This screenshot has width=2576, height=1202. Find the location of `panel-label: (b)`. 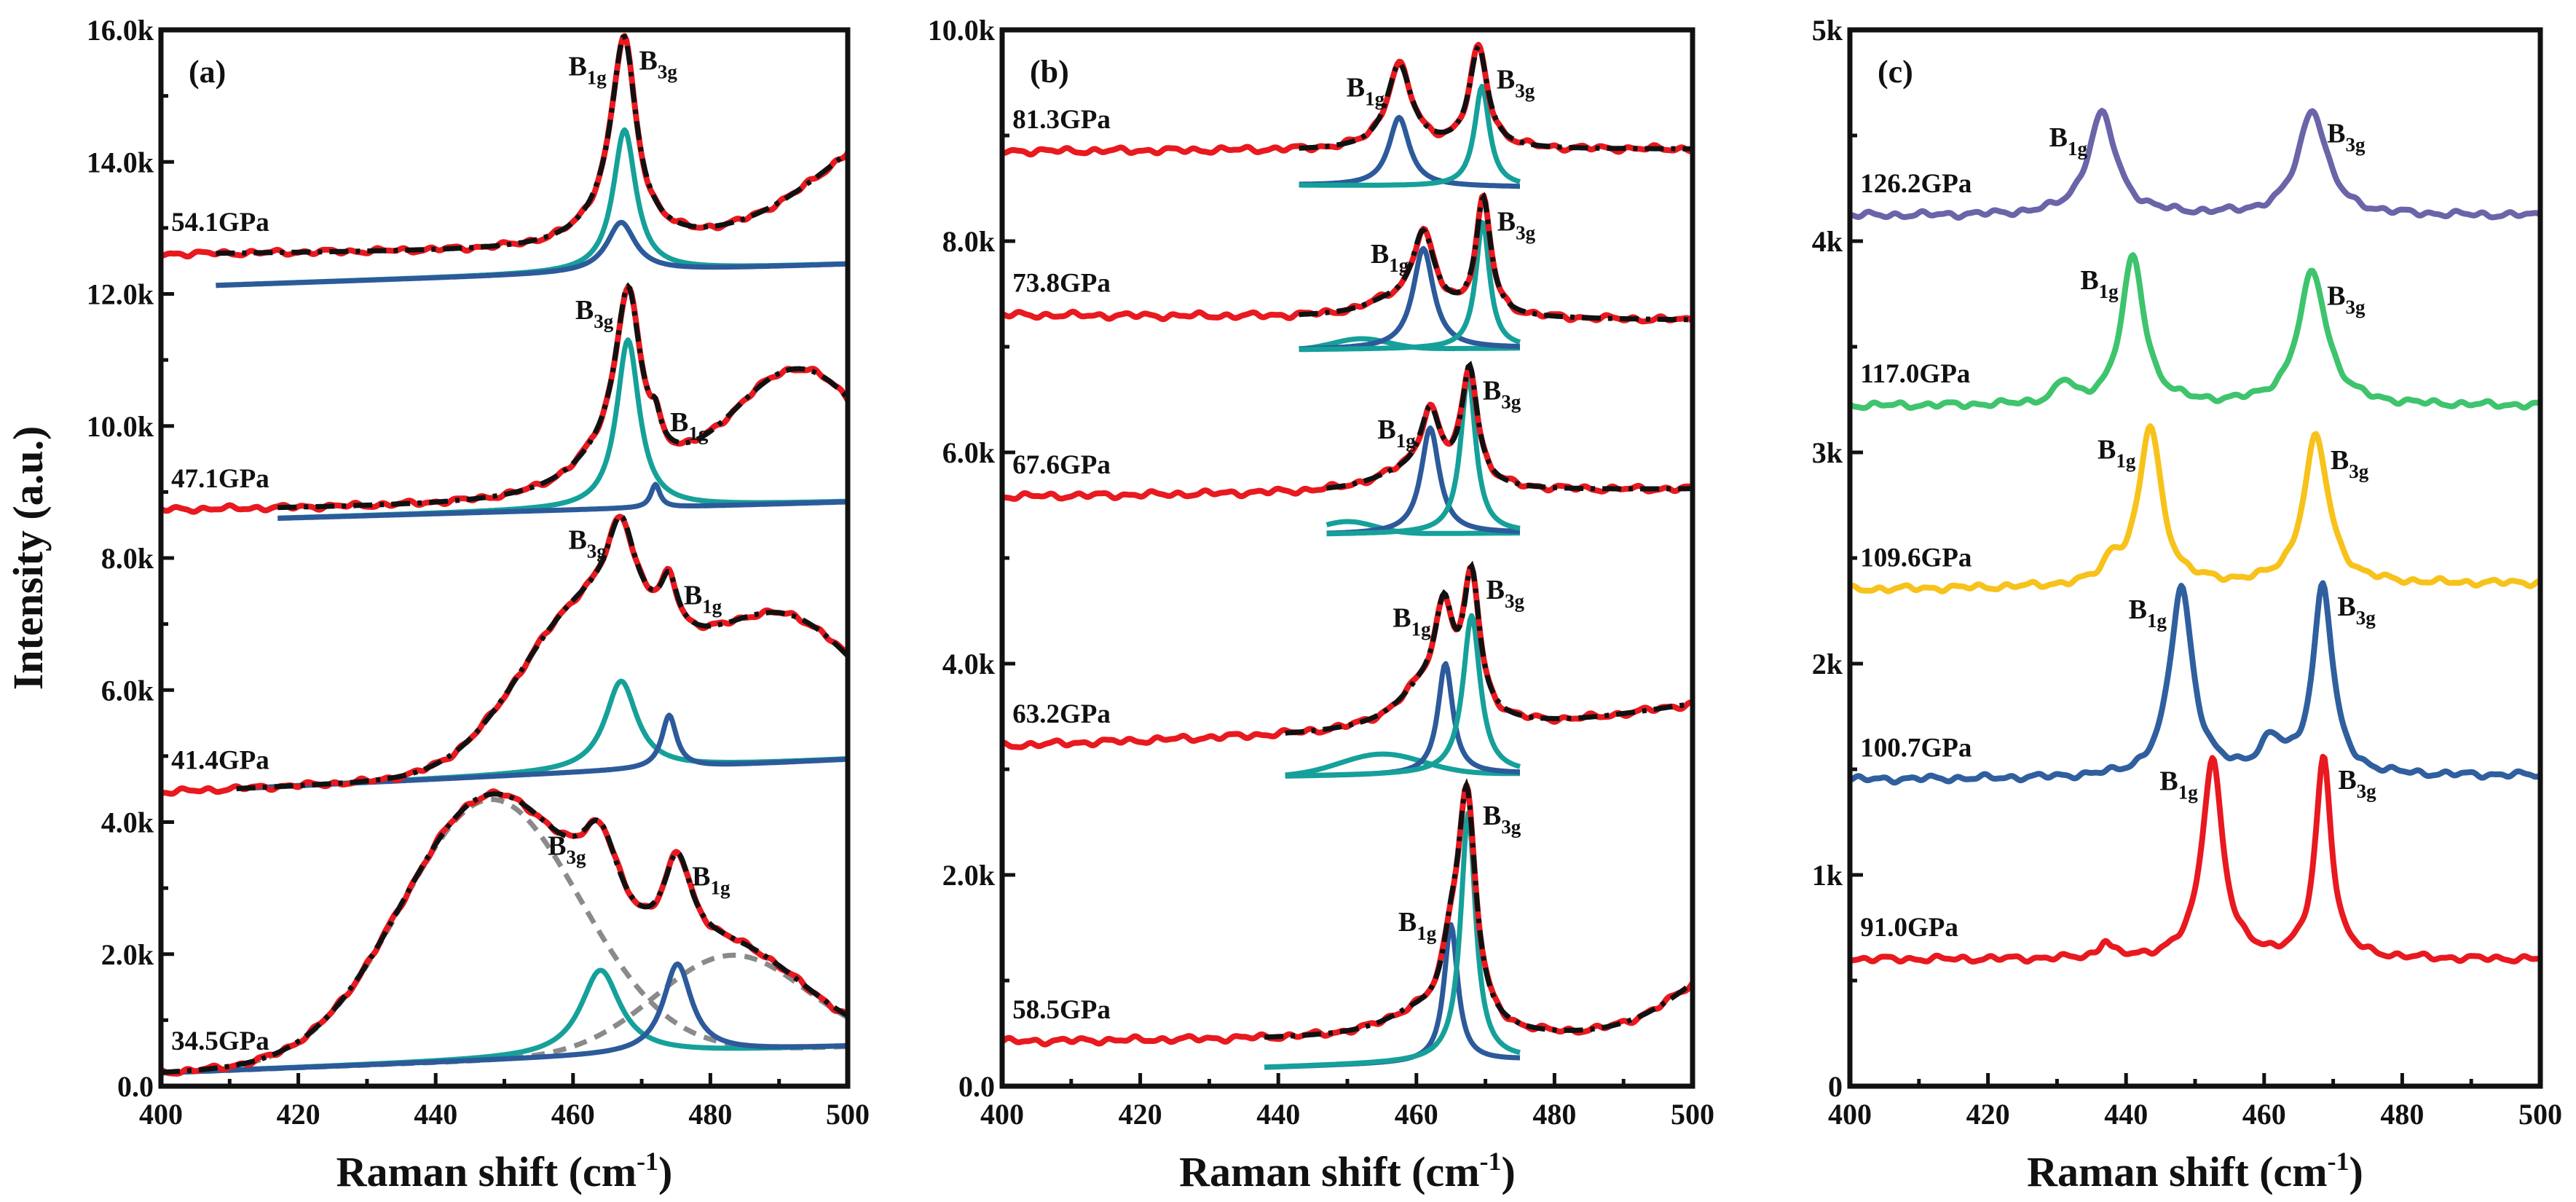

panel-label: (b) is located at coordinates (1049, 72).